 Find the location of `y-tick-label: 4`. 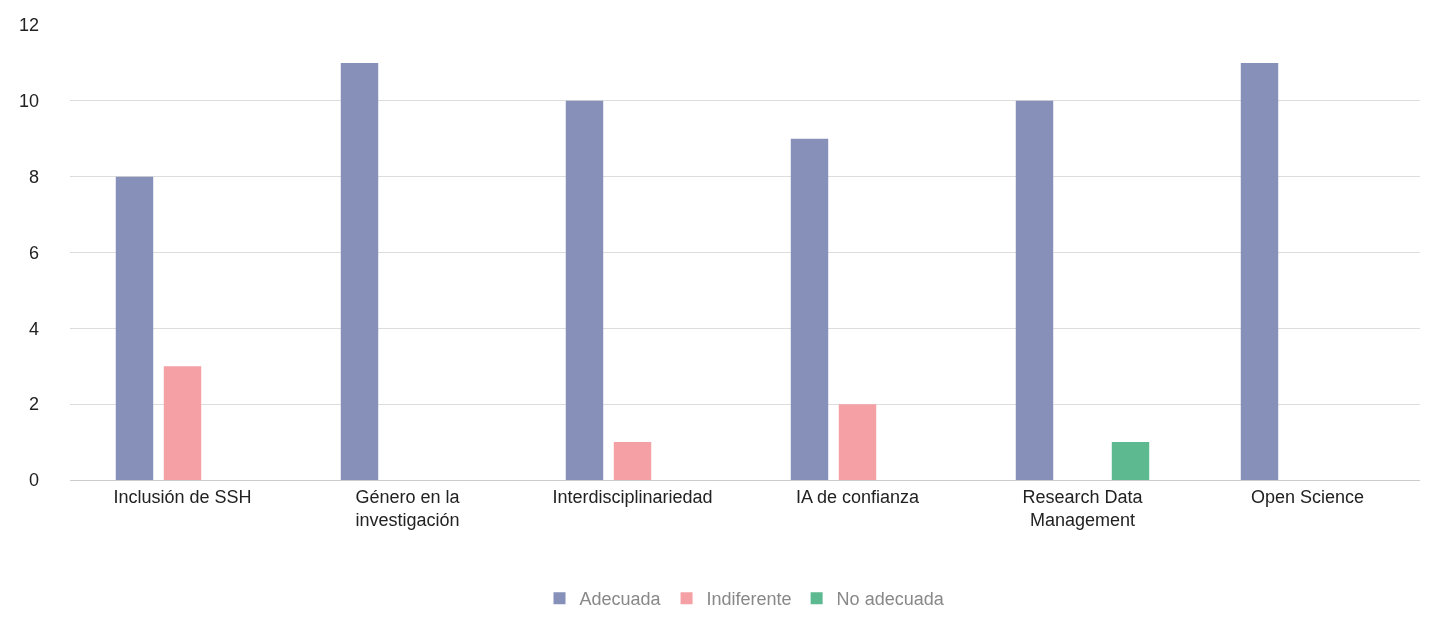

y-tick-label: 4 is located at coordinates (33, 328).